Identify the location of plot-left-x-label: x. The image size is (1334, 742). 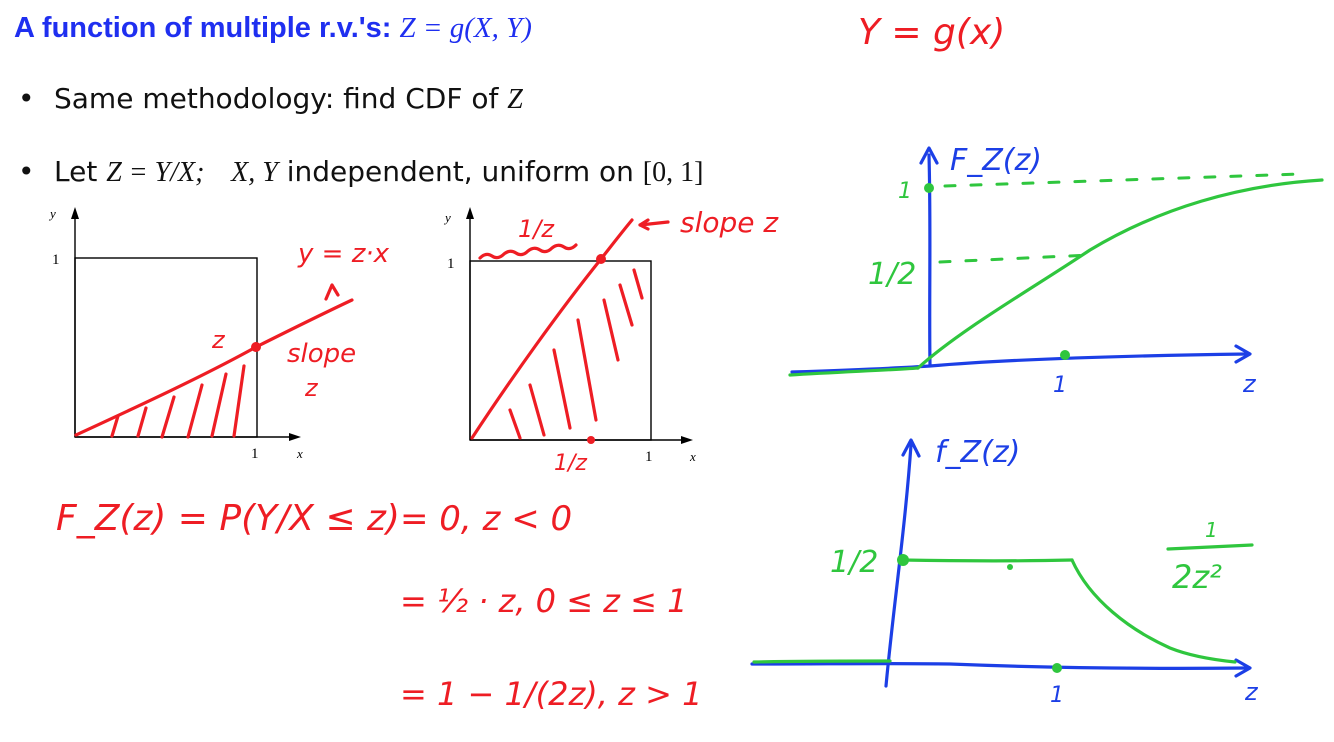
(299, 453).